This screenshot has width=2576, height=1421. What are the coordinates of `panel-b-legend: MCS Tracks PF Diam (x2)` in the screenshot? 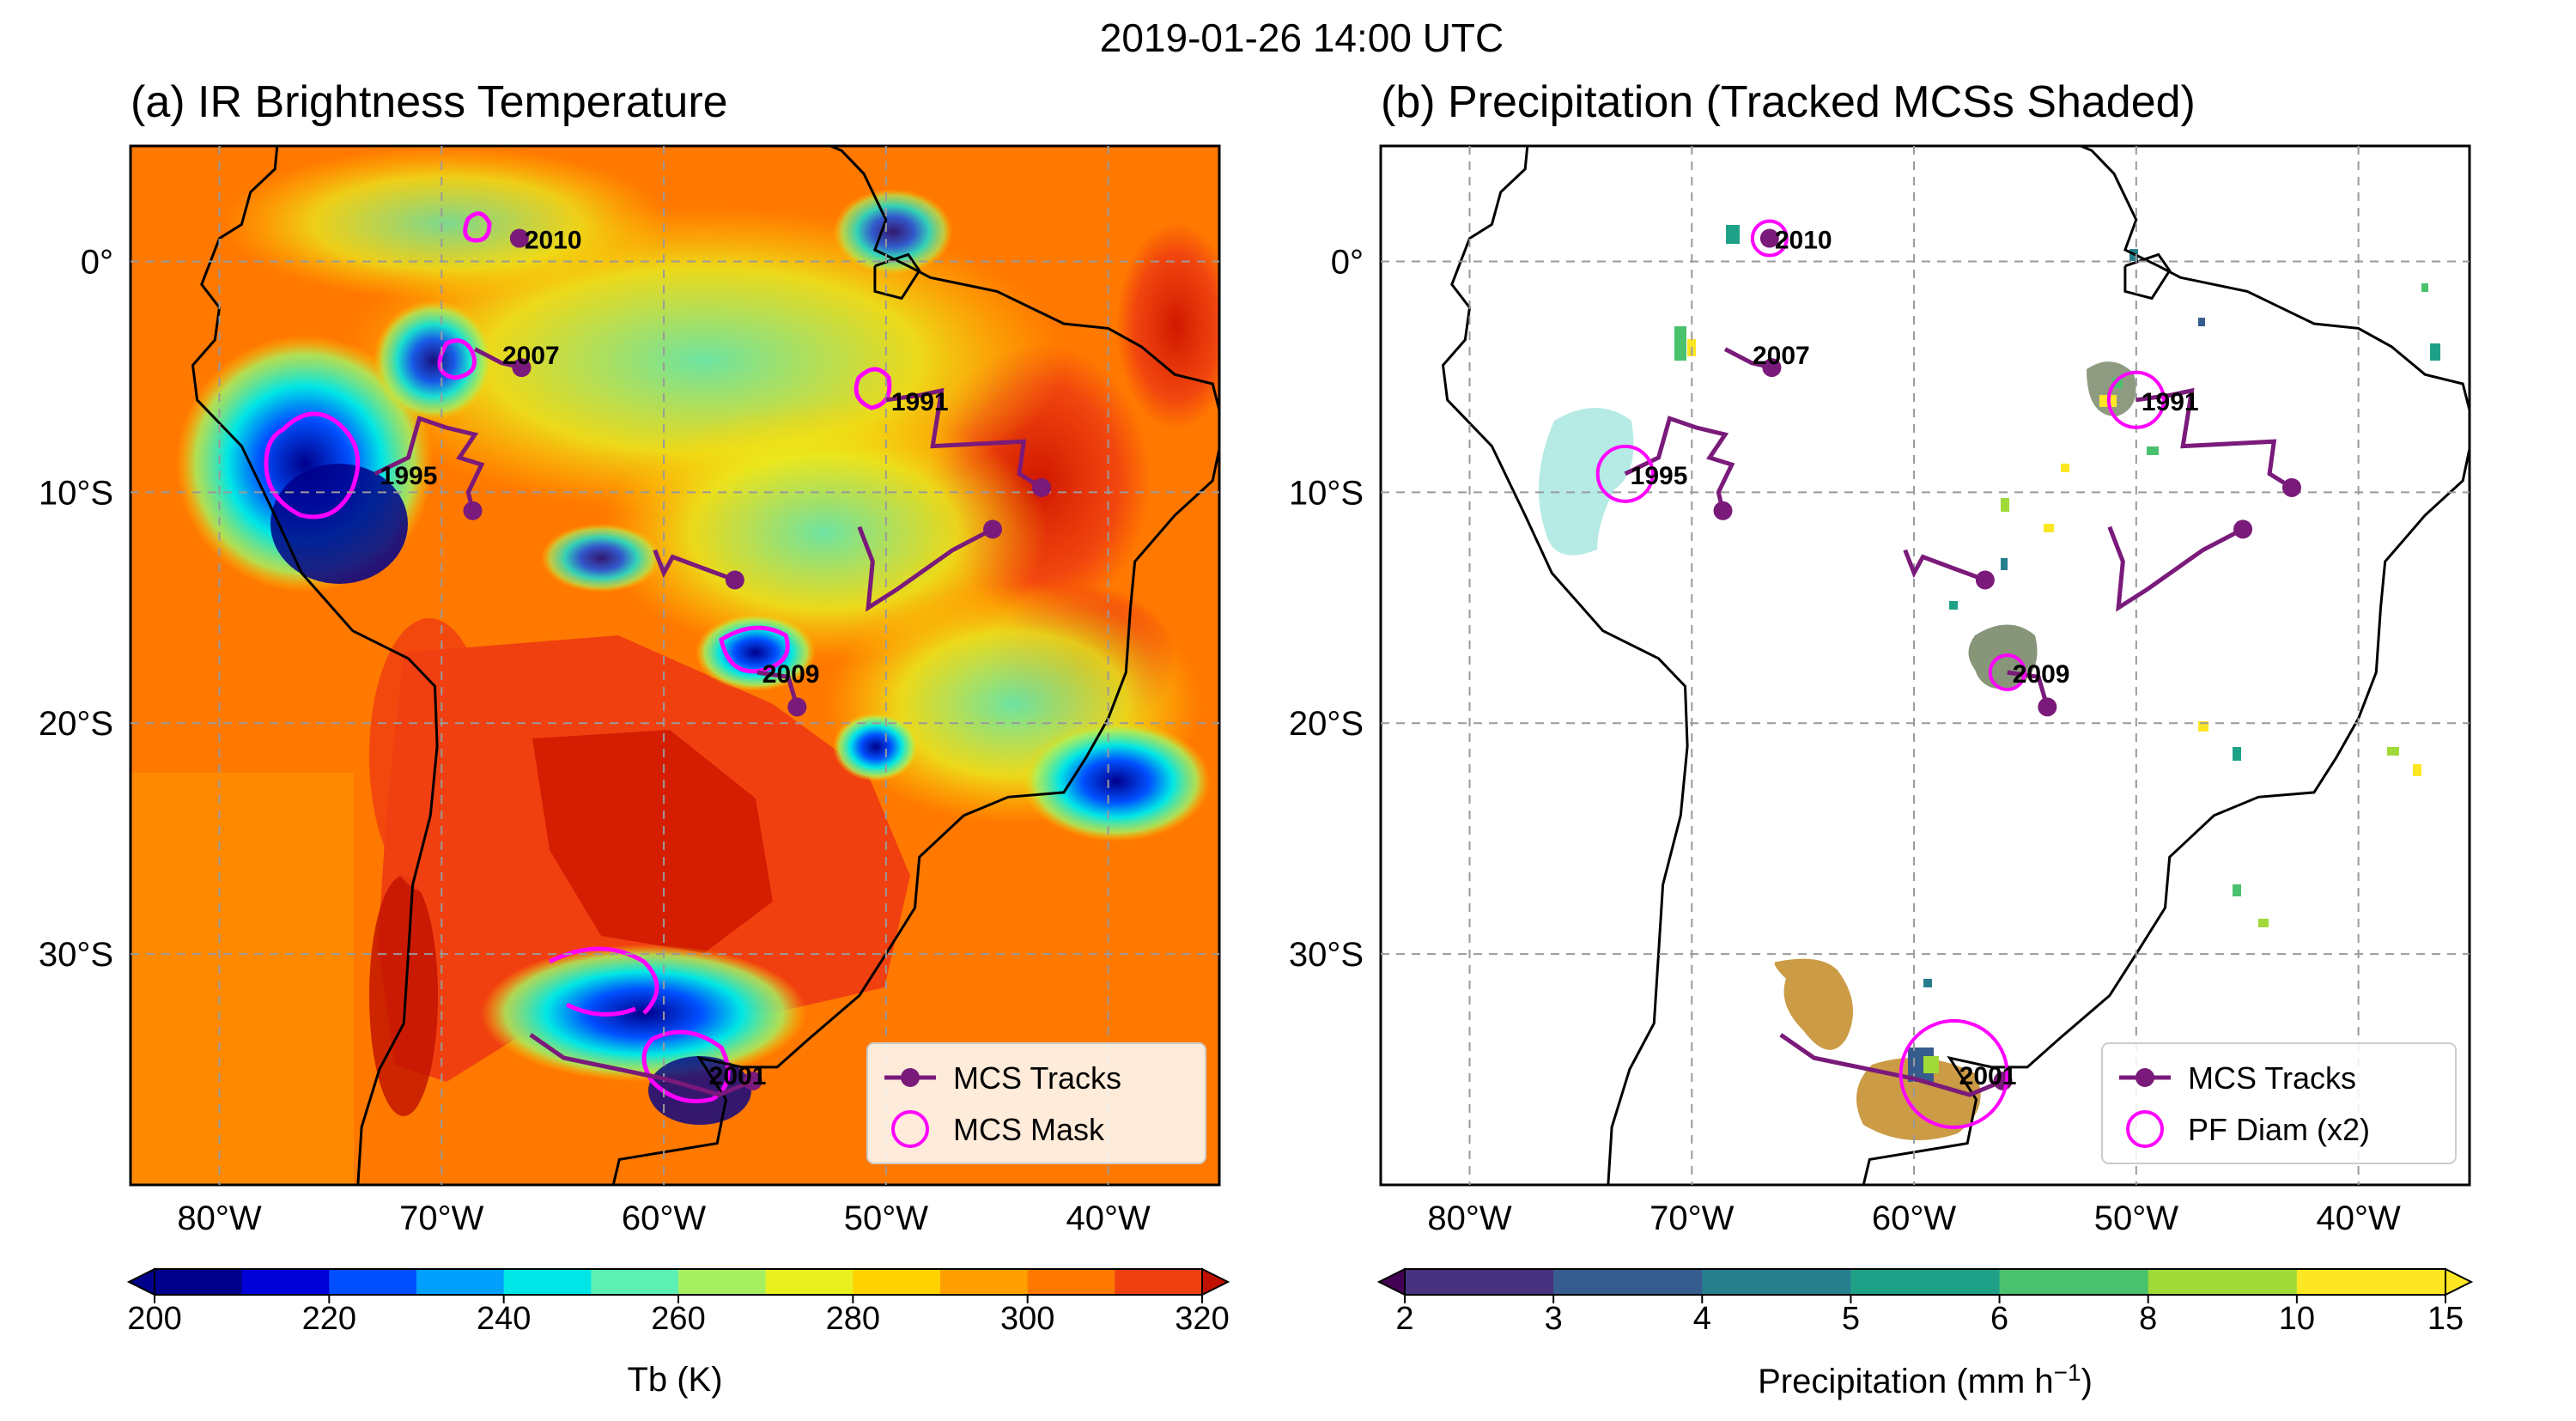 It's located at (2279, 1103).